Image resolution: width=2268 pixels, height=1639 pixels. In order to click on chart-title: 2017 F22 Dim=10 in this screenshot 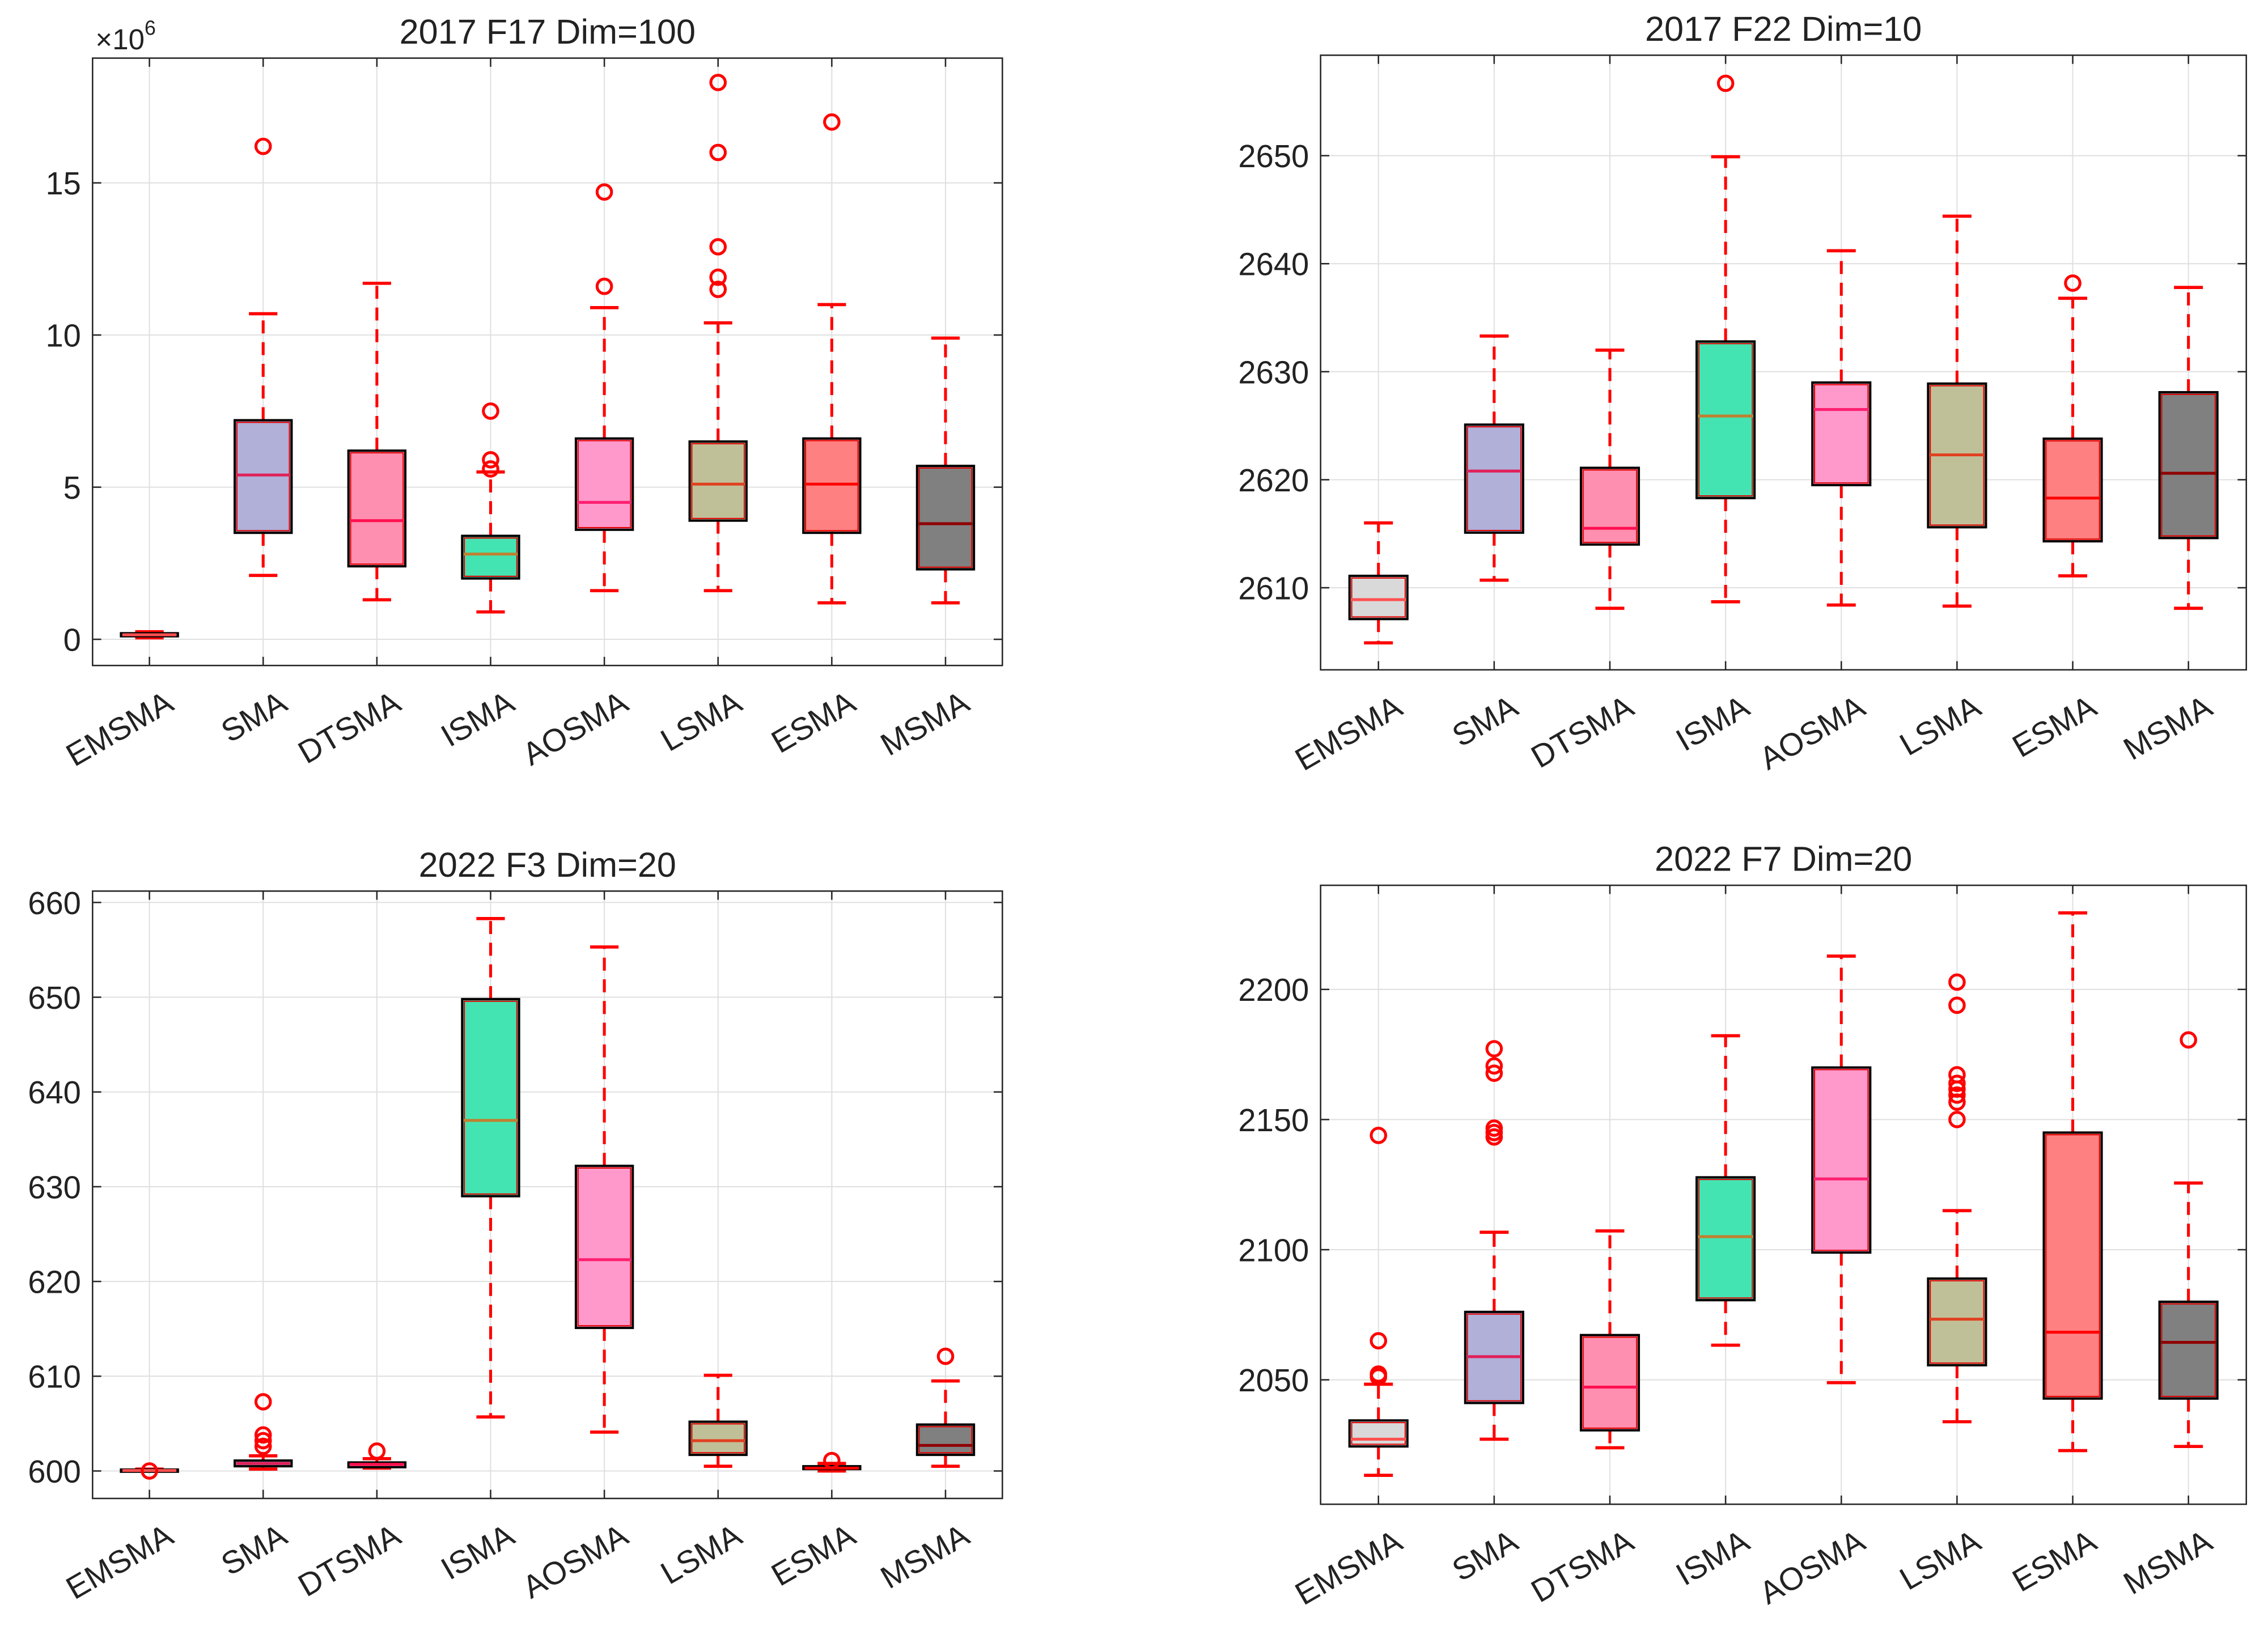, I will do `click(1783, 29)`.